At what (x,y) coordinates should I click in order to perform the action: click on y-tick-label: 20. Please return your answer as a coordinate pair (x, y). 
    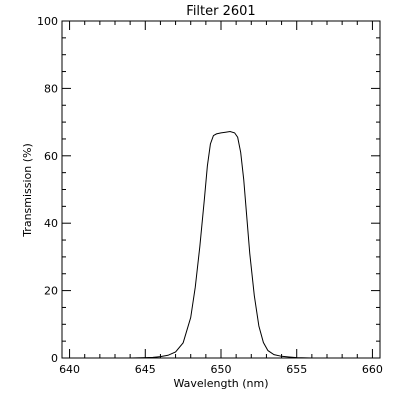
    Looking at the image, I should click on (51, 291).